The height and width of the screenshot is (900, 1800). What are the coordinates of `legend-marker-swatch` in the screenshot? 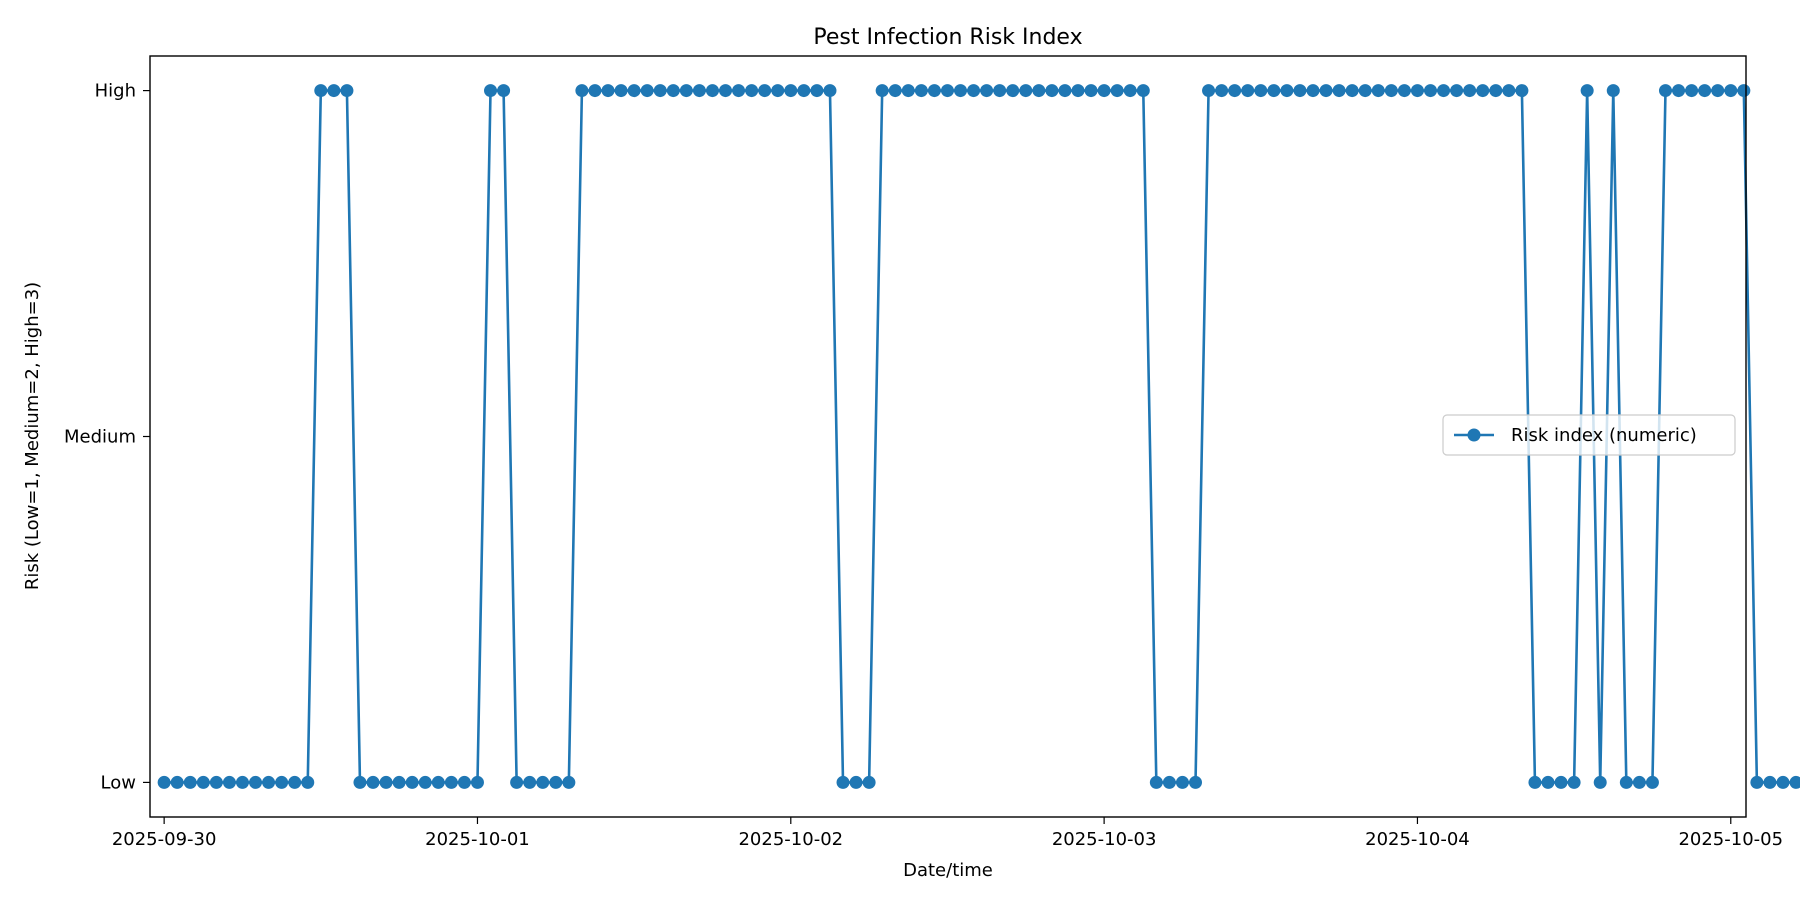 It's located at (1474, 435).